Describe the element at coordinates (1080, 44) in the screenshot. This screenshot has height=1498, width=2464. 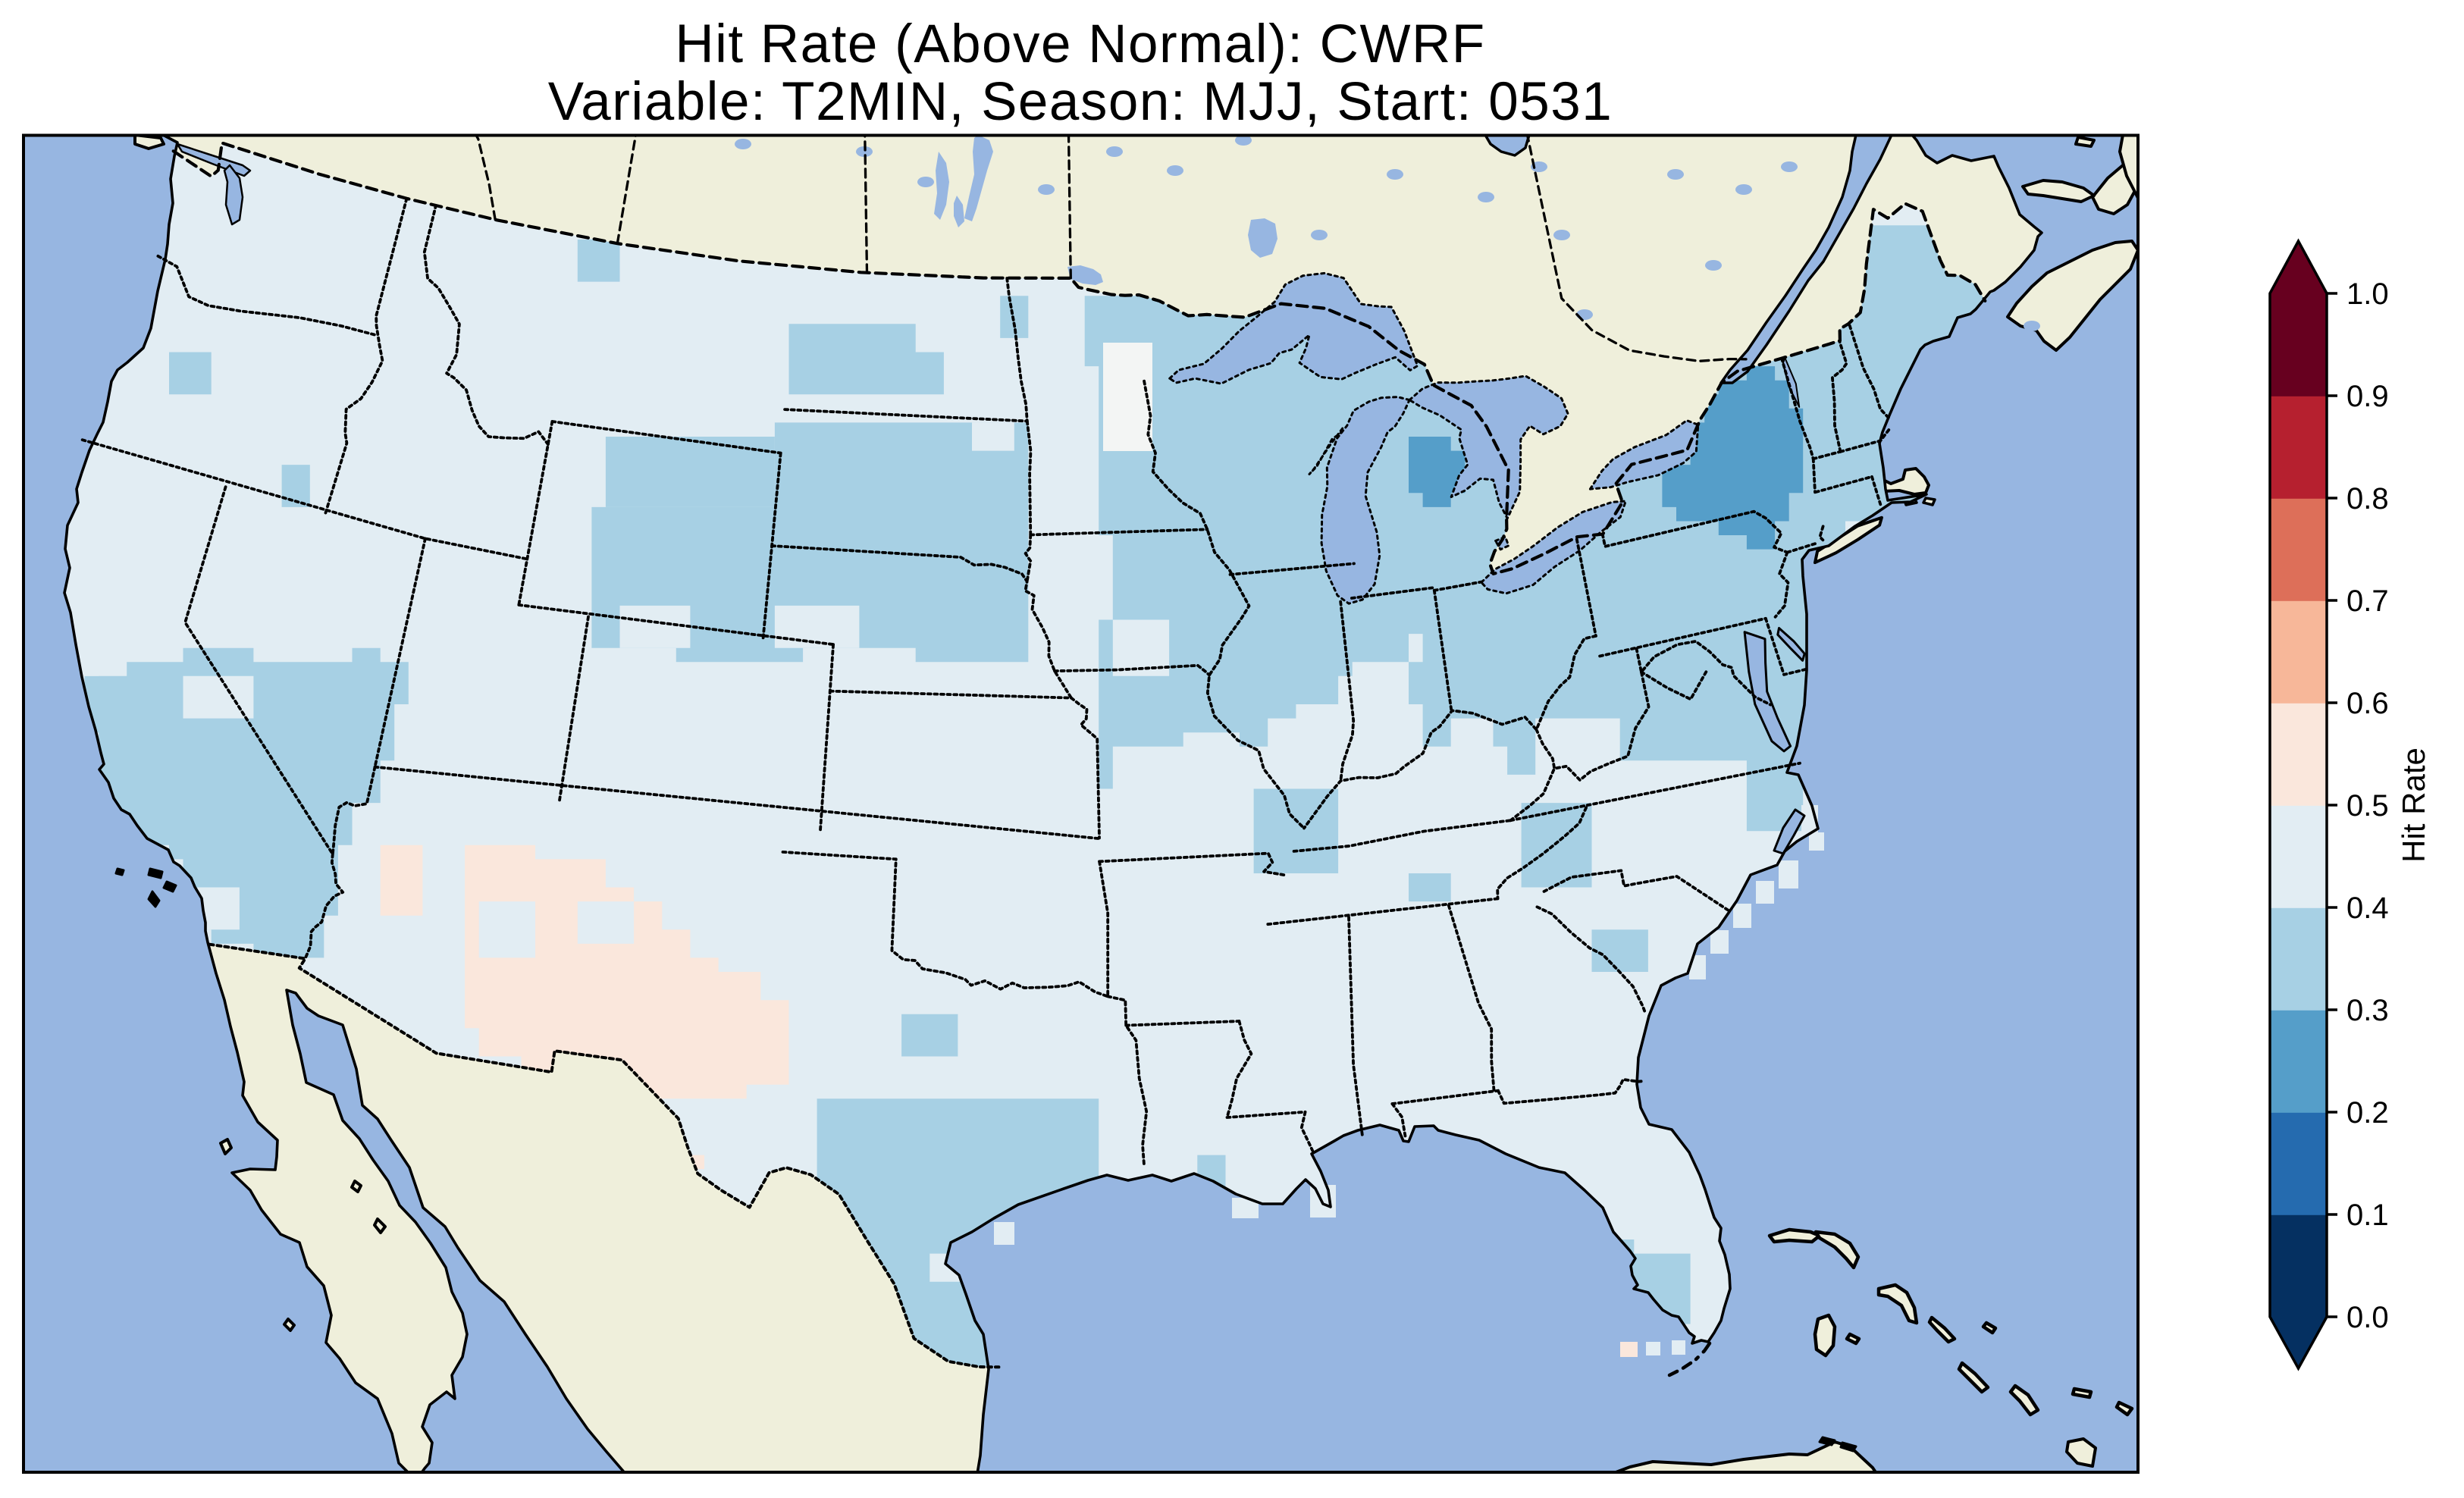
I see `svg-text: Hit Rate (Above Normal): CWRF` at that location.